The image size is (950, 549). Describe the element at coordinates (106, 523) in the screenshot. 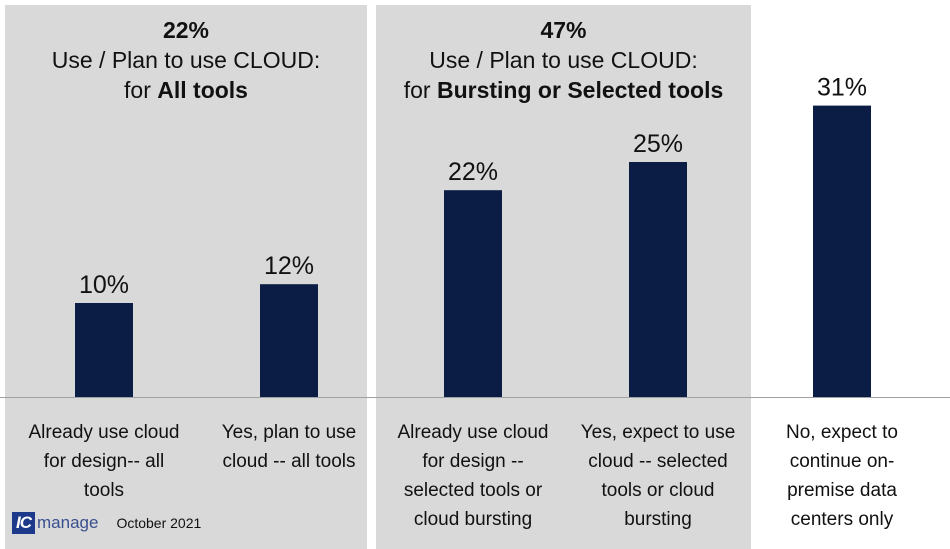

I see `footer: IC manage October 2021` at that location.